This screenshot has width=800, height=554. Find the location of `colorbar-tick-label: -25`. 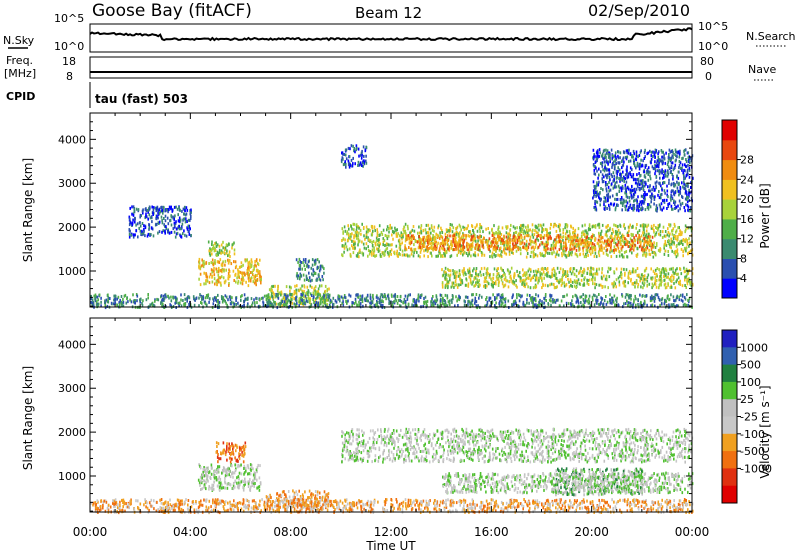

colorbar-tick-label: -25 is located at coordinates (749, 417).